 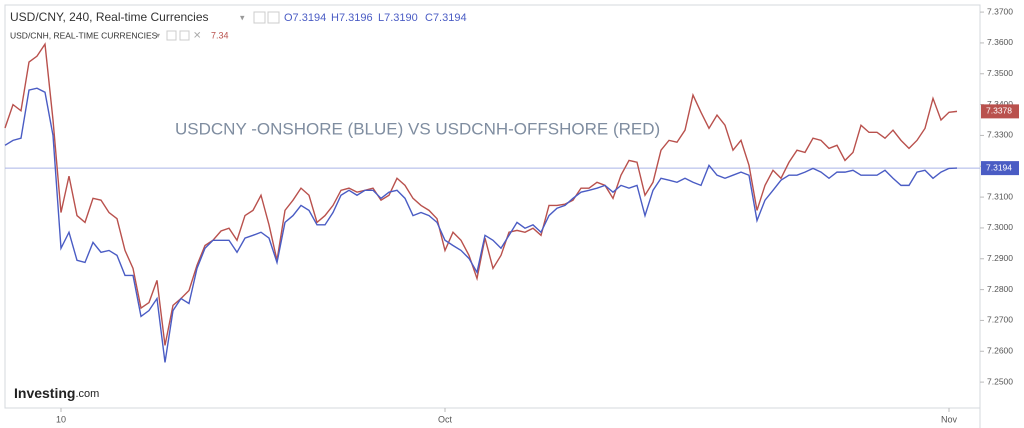 I want to click on price-label: 7.3378, so click(x=999, y=111).